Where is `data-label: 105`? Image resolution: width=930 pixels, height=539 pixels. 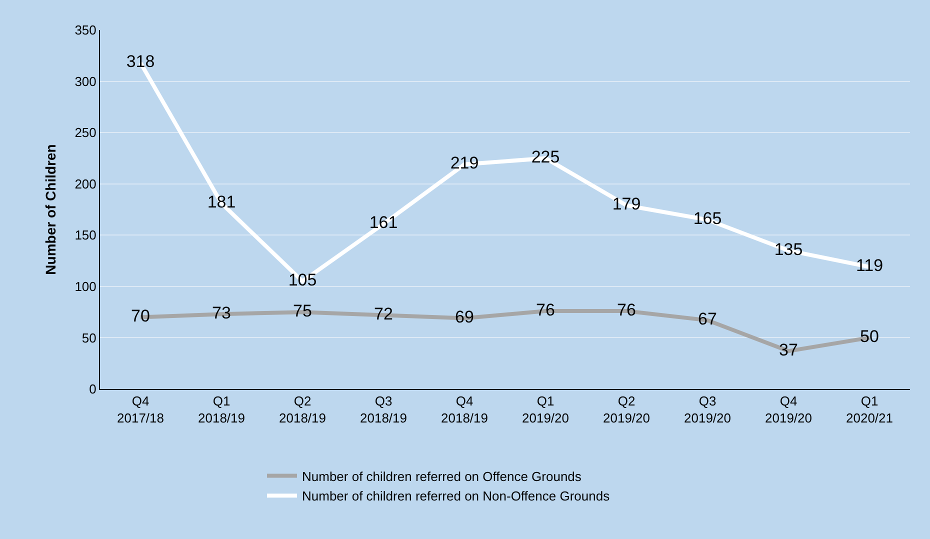 data-label: 105 is located at coordinates (302, 280).